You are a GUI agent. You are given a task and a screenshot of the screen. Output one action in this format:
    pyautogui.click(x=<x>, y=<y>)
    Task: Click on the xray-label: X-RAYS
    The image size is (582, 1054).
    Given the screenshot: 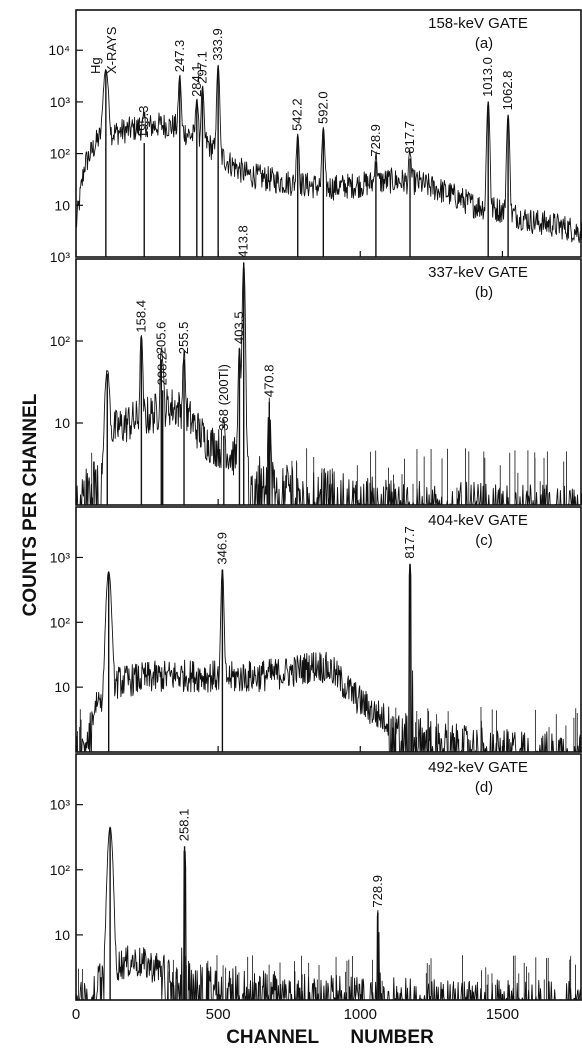 What is the action you would take?
    pyautogui.click(x=111, y=50)
    